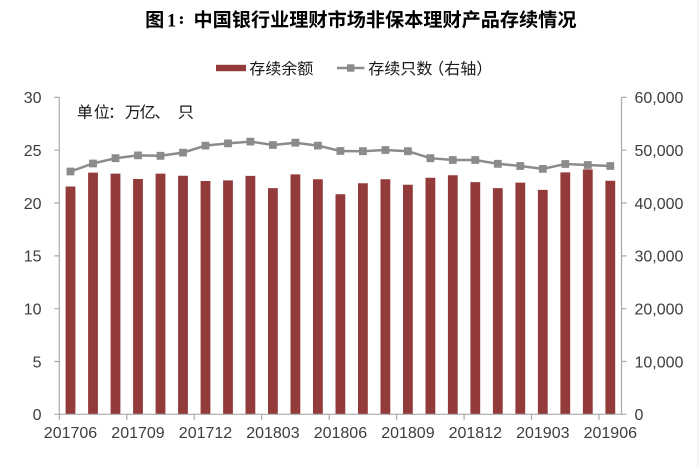  Describe the element at coordinates (137, 433) in the screenshot. I see `svg-text: 201709` at that location.